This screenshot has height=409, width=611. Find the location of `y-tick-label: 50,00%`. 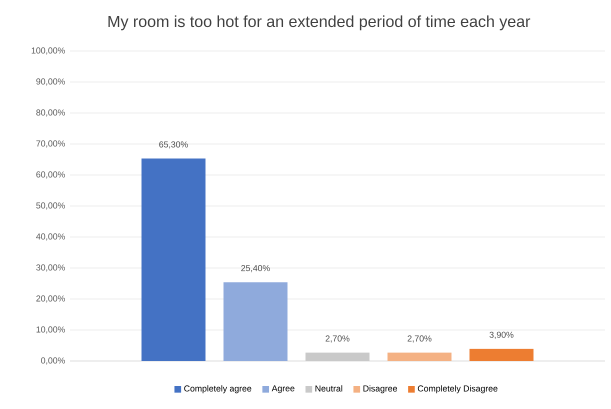

y-tick-label: 50,00% is located at coordinates (50, 206).